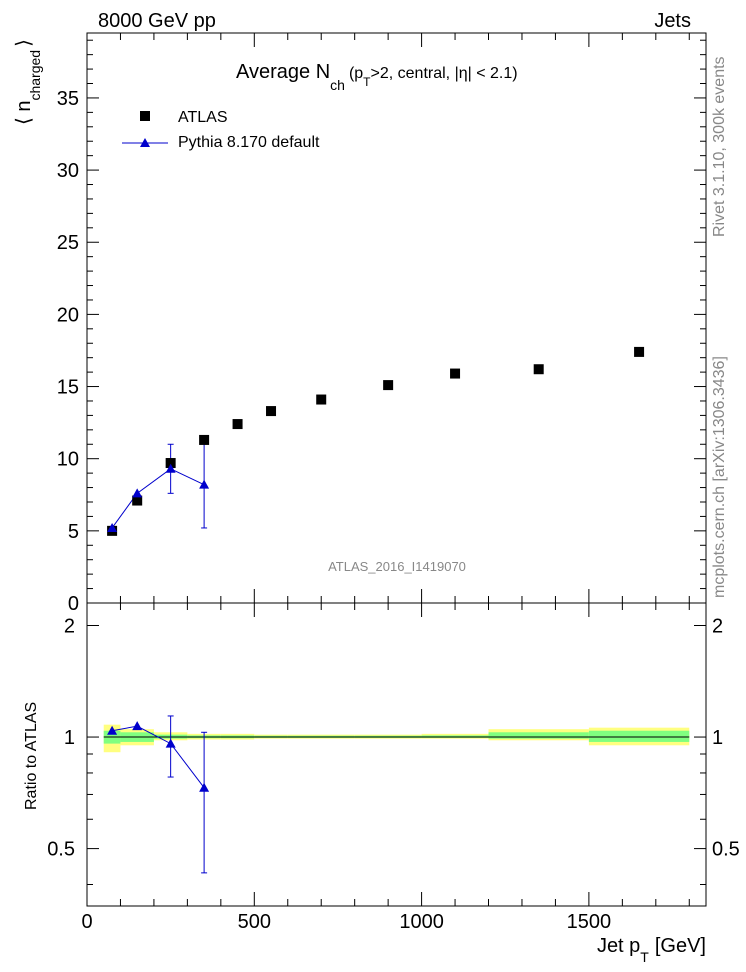  What do you see at coordinates (396, 738) in the screenshot?
I see `ratio-uncertainty-bands` at bounding box center [396, 738].